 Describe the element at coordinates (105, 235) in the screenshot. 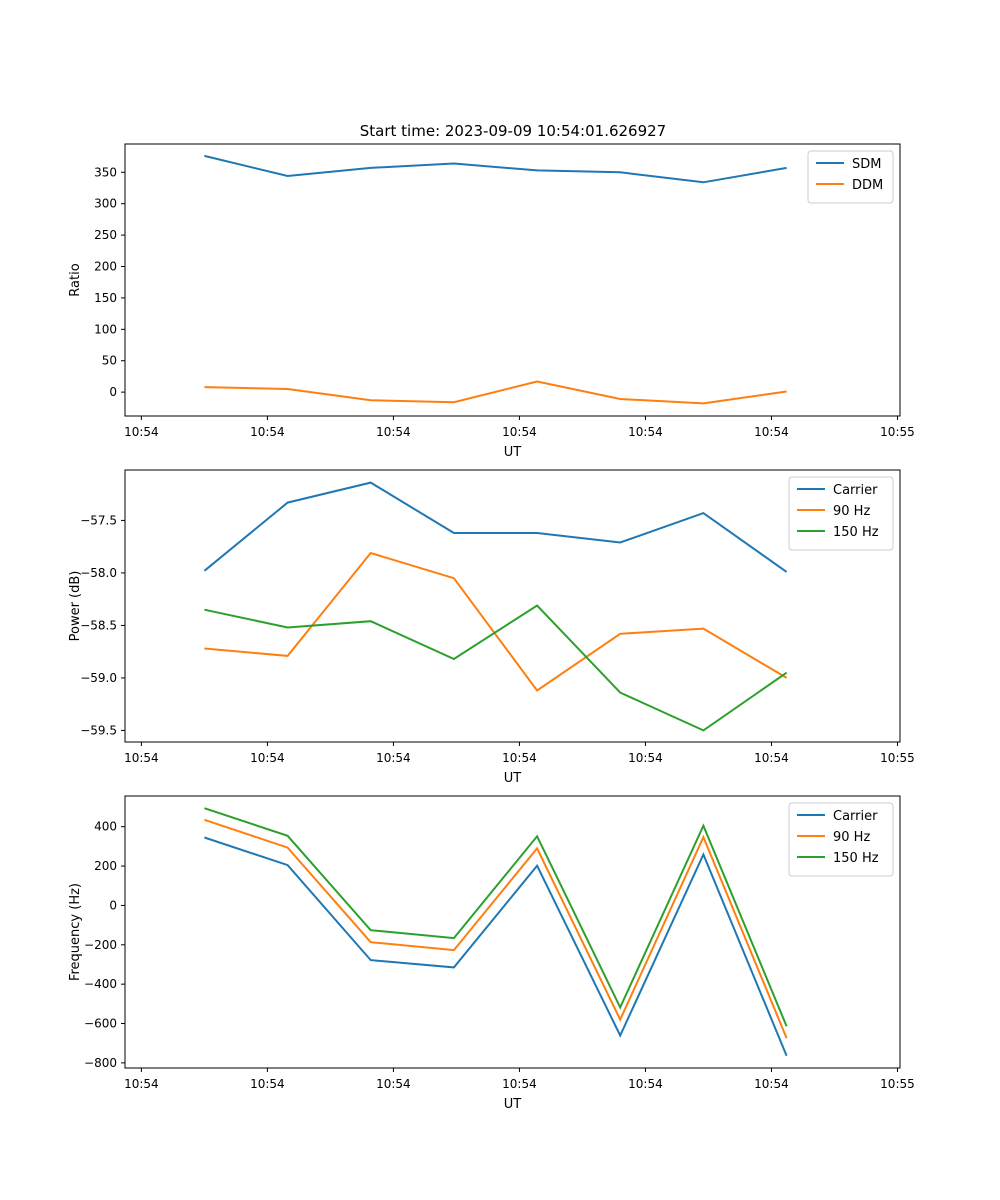

I see `y-tick-label: 250` at that location.